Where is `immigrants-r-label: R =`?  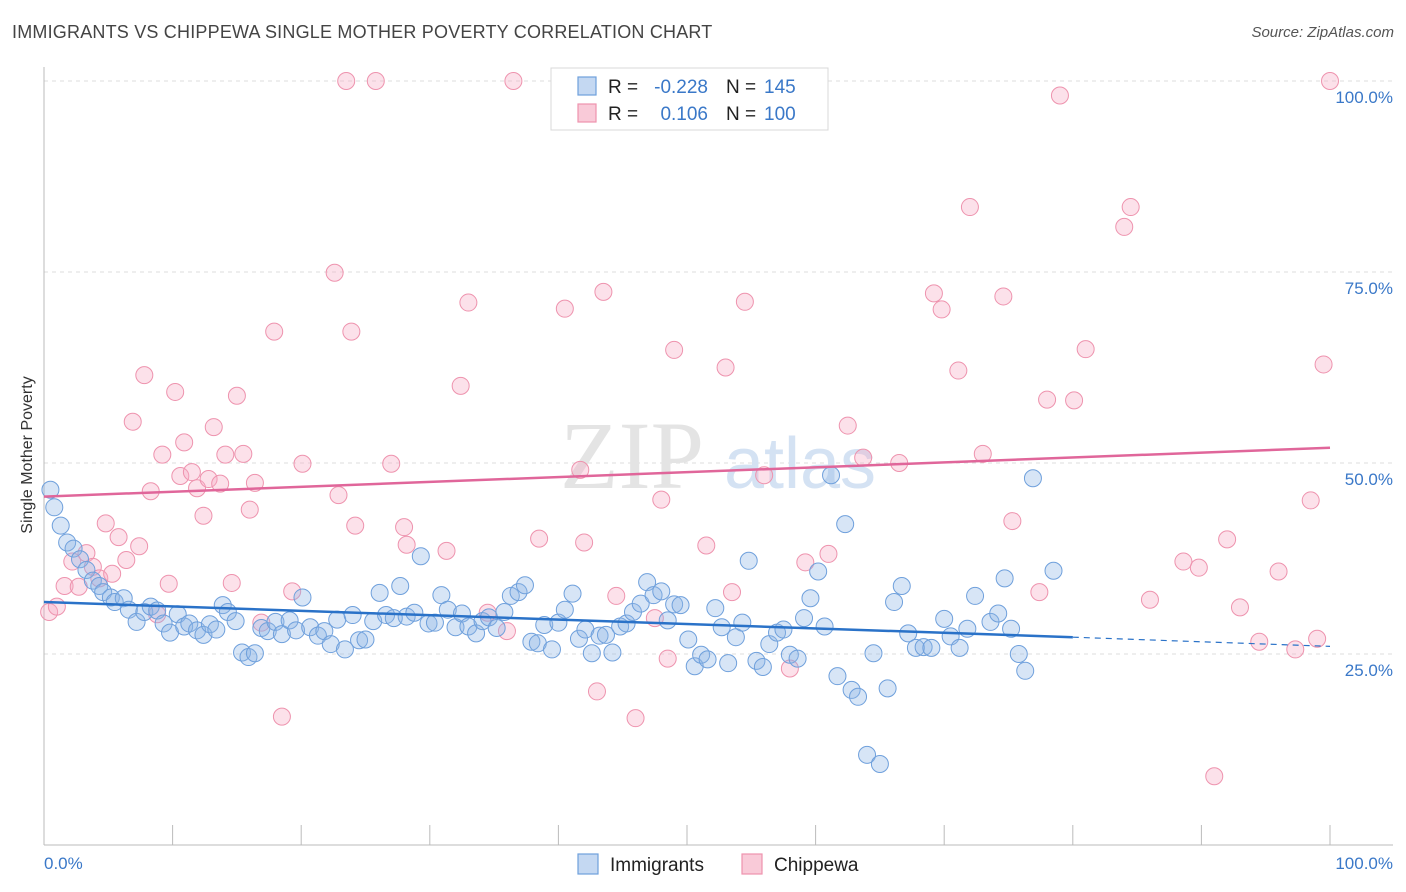 immigrants-r-label: R = is located at coordinates (623, 87).